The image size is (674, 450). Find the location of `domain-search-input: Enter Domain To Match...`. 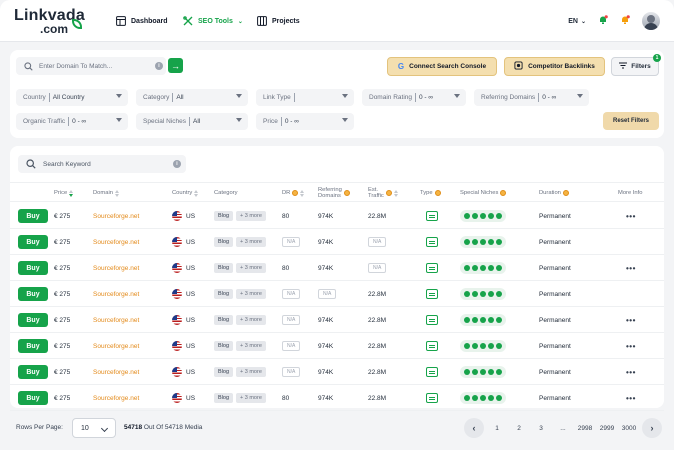

domain-search-input: Enter Domain To Match... is located at coordinates (91, 66).